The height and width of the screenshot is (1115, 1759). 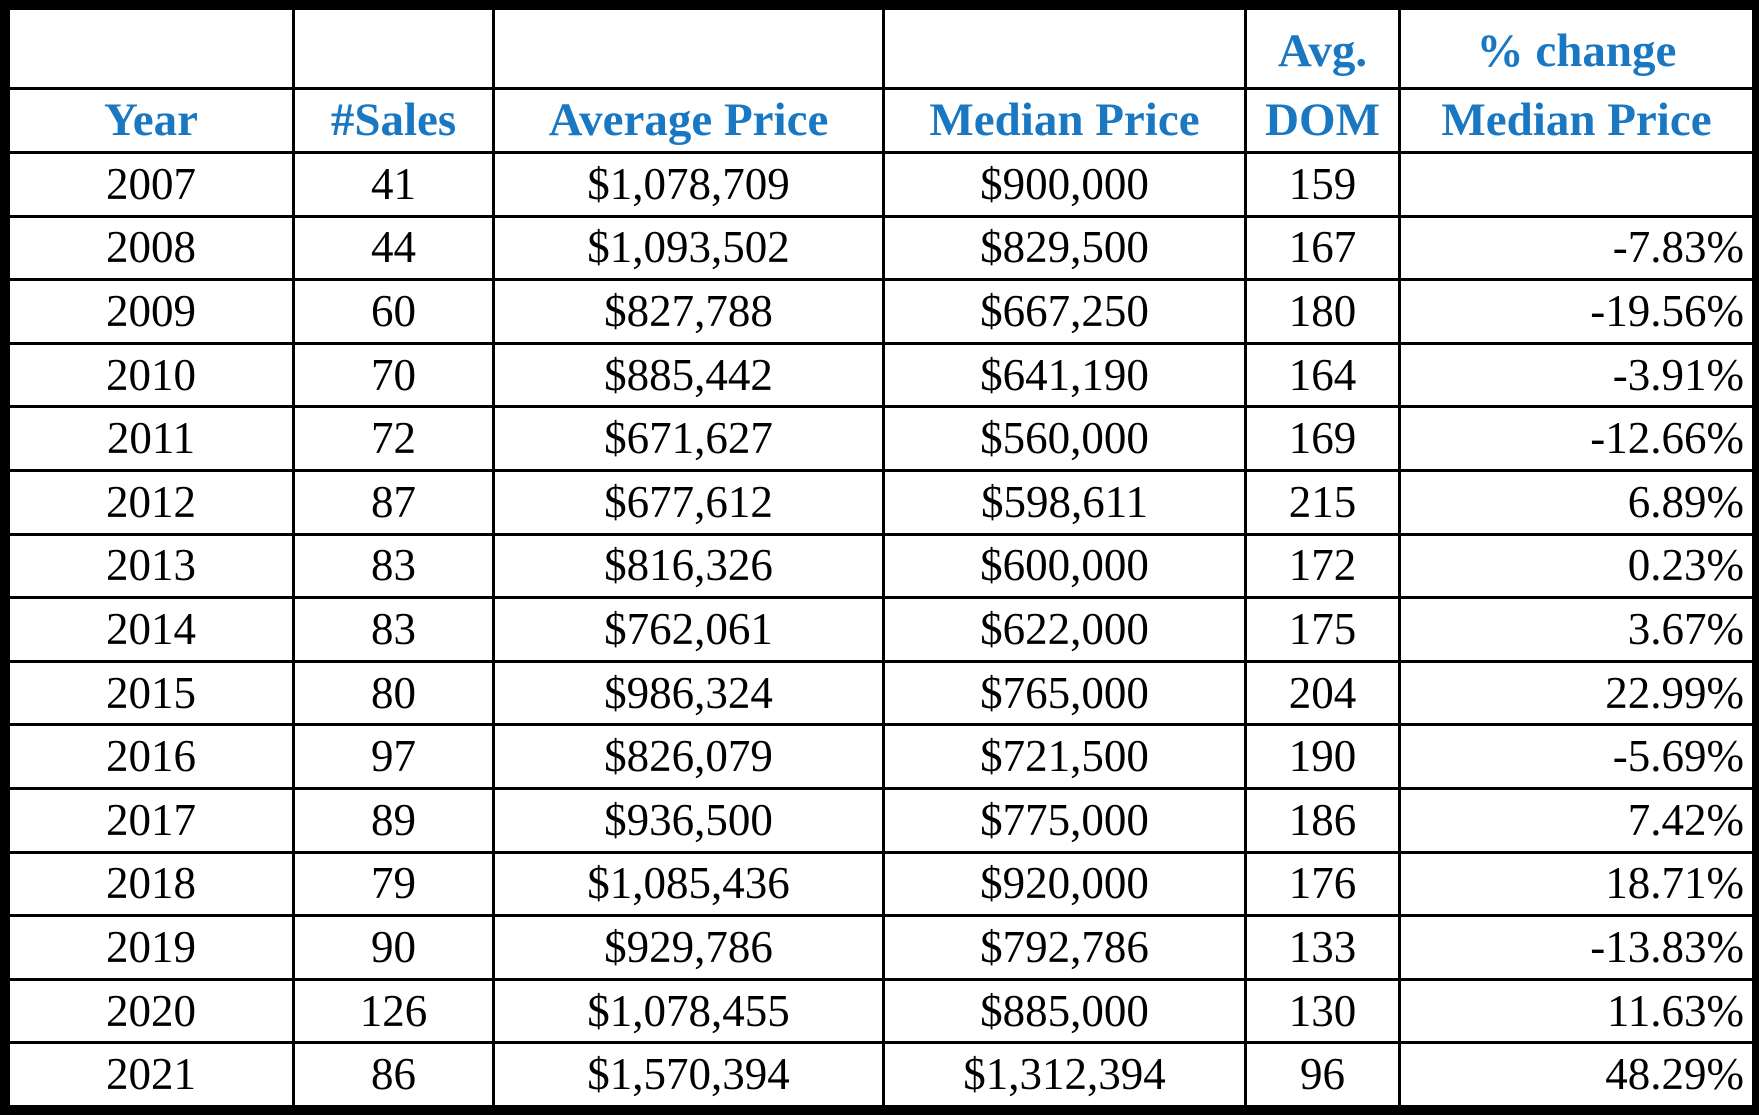 What do you see at coordinates (1576, 820) in the screenshot?
I see `cell-pct-change: 7.42%` at bounding box center [1576, 820].